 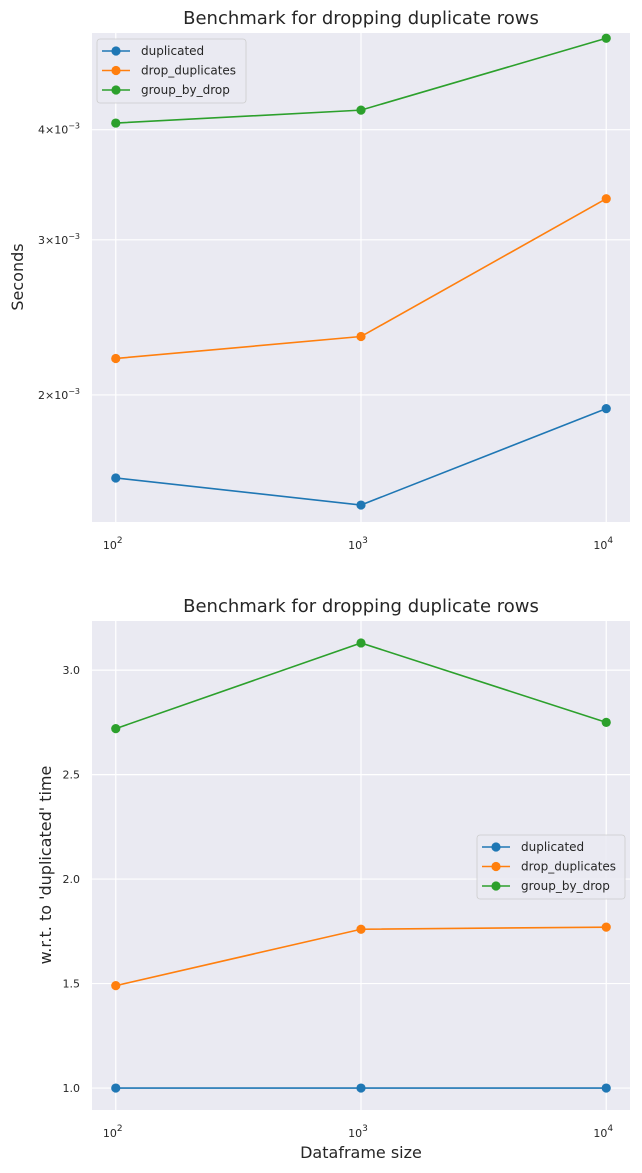 What do you see at coordinates (116, 70) in the screenshot?
I see `chart-1-legend-marker-drop_duplicates` at bounding box center [116, 70].